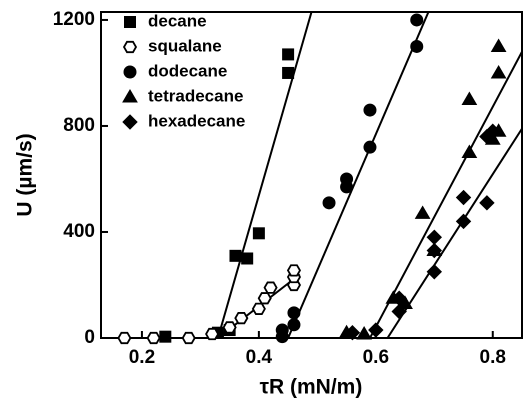  Describe the element at coordinates (185, 45) in the screenshot. I see `legend-label: squalane` at that location.